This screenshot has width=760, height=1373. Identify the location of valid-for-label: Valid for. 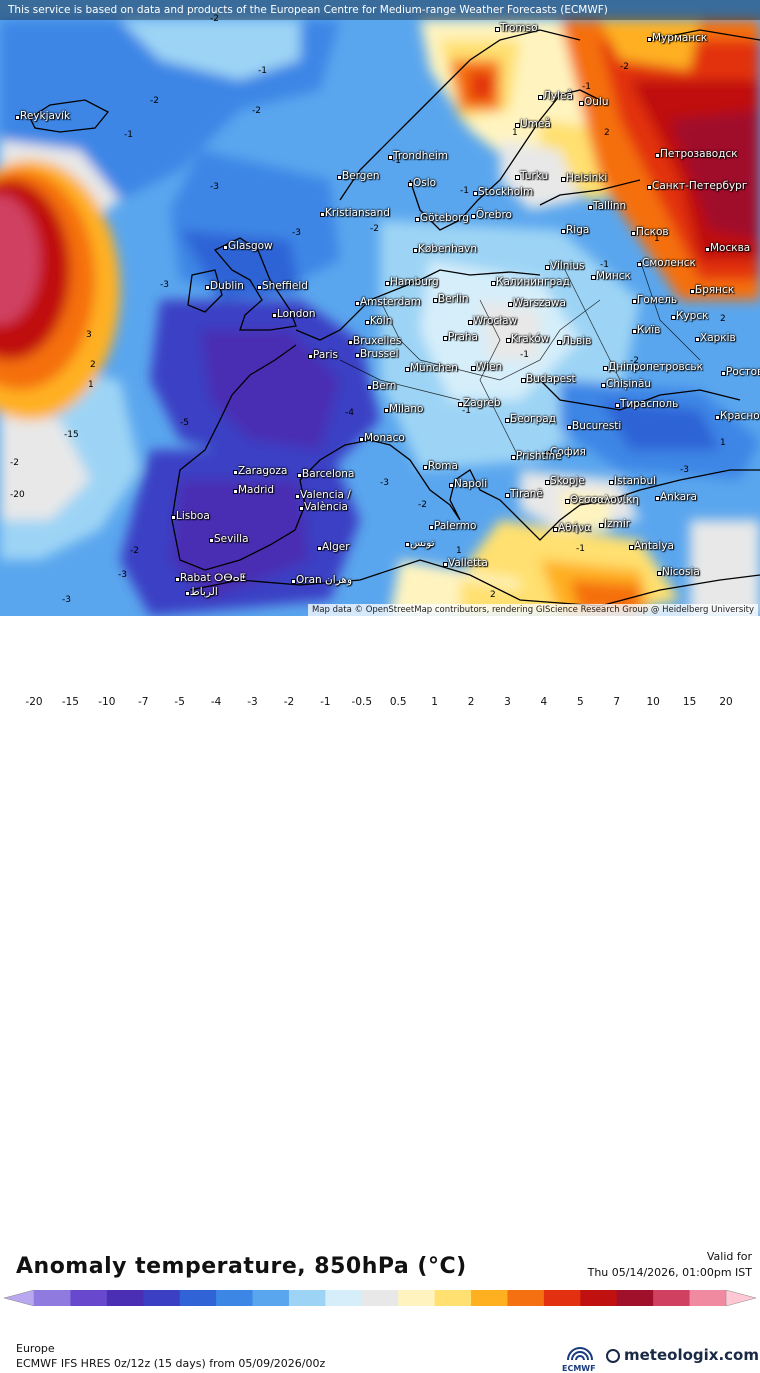
(729, 1256).